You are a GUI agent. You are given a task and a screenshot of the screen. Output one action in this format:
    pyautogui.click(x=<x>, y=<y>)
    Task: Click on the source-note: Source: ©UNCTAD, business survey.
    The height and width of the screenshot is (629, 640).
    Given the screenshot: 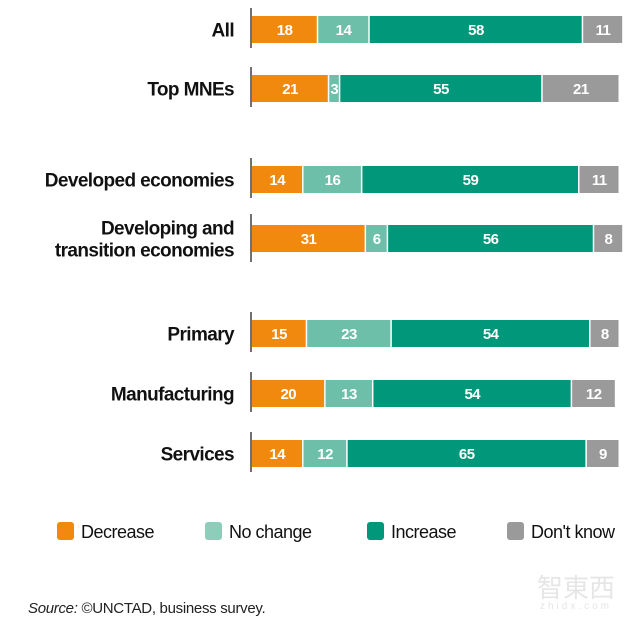 What is the action you would take?
    pyautogui.click(x=147, y=608)
    